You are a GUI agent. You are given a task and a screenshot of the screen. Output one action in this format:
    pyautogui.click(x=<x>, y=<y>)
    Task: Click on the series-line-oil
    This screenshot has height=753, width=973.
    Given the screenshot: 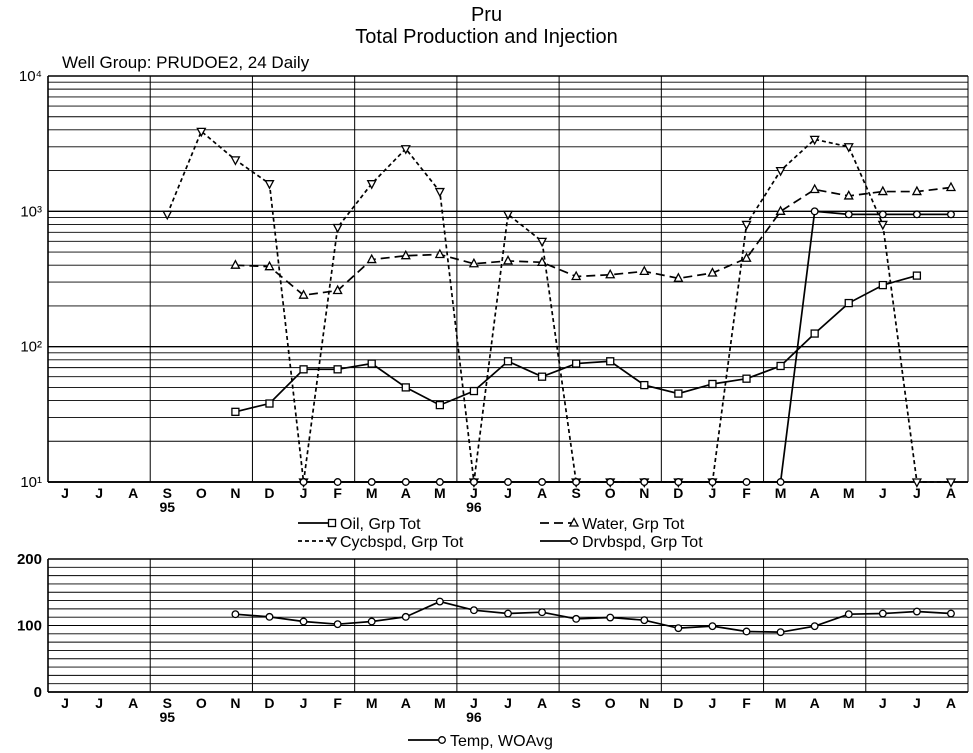 What is the action you would take?
    pyautogui.click(x=576, y=343)
    